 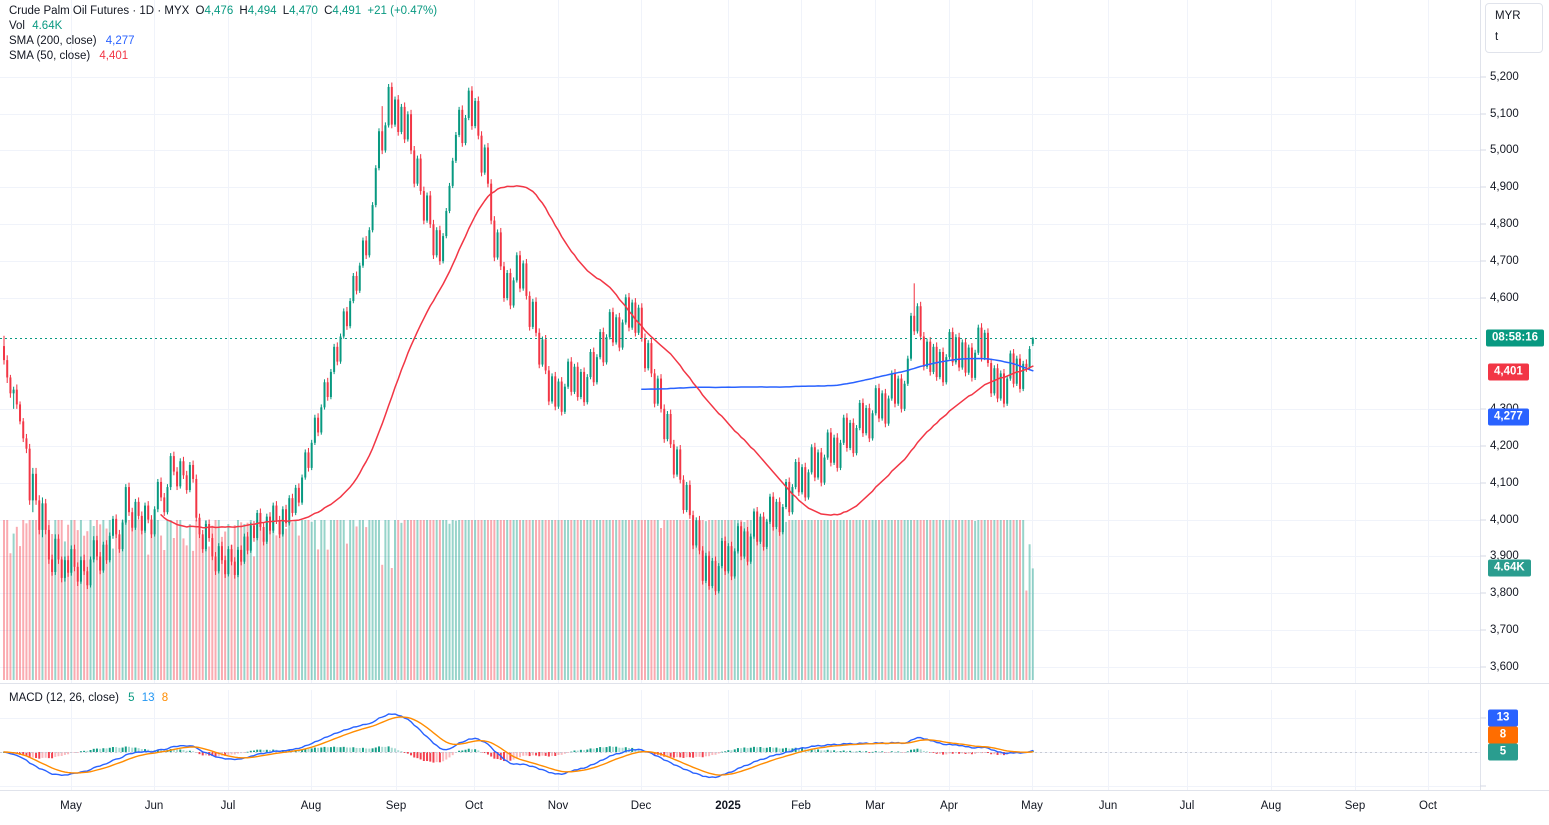 What do you see at coordinates (1504, 113) in the screenshot?
I see `price-tick-label: 5,100` at bounding box center [1504, 113].